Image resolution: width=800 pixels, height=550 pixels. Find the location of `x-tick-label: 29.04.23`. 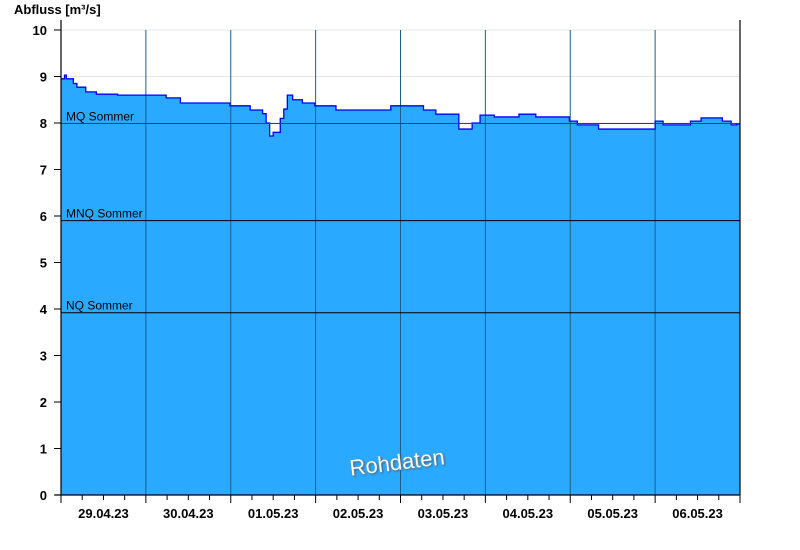

x-tick-label: 29.04.23 is located at coordinates (103, 513).